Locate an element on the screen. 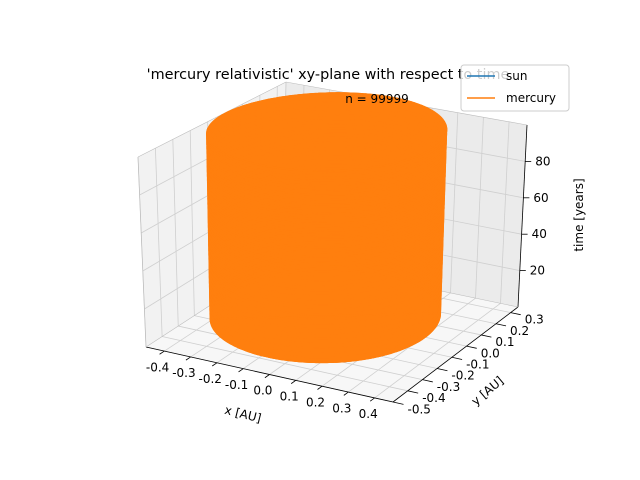 This screenshot has height=480, width=640. z-tick-label: 40 is located at coordinates (539, 234).